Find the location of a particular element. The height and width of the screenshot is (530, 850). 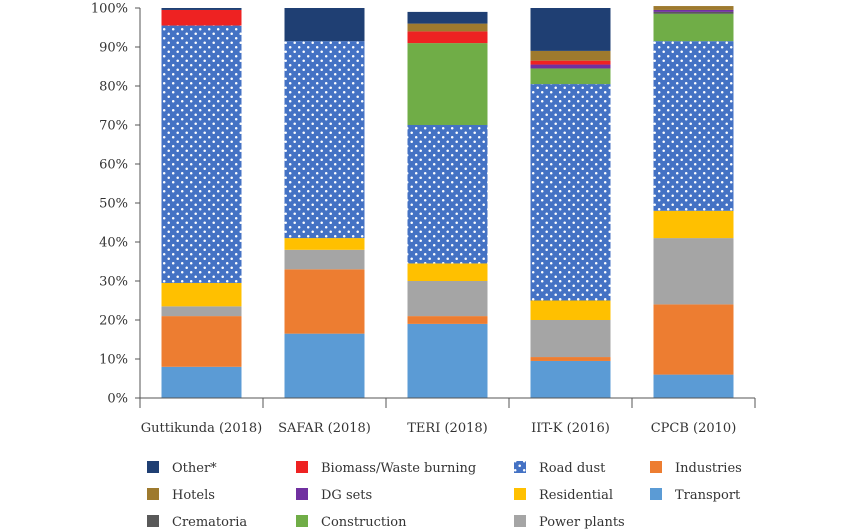

legend-label: DG sets is located at coordinates (346, 495).